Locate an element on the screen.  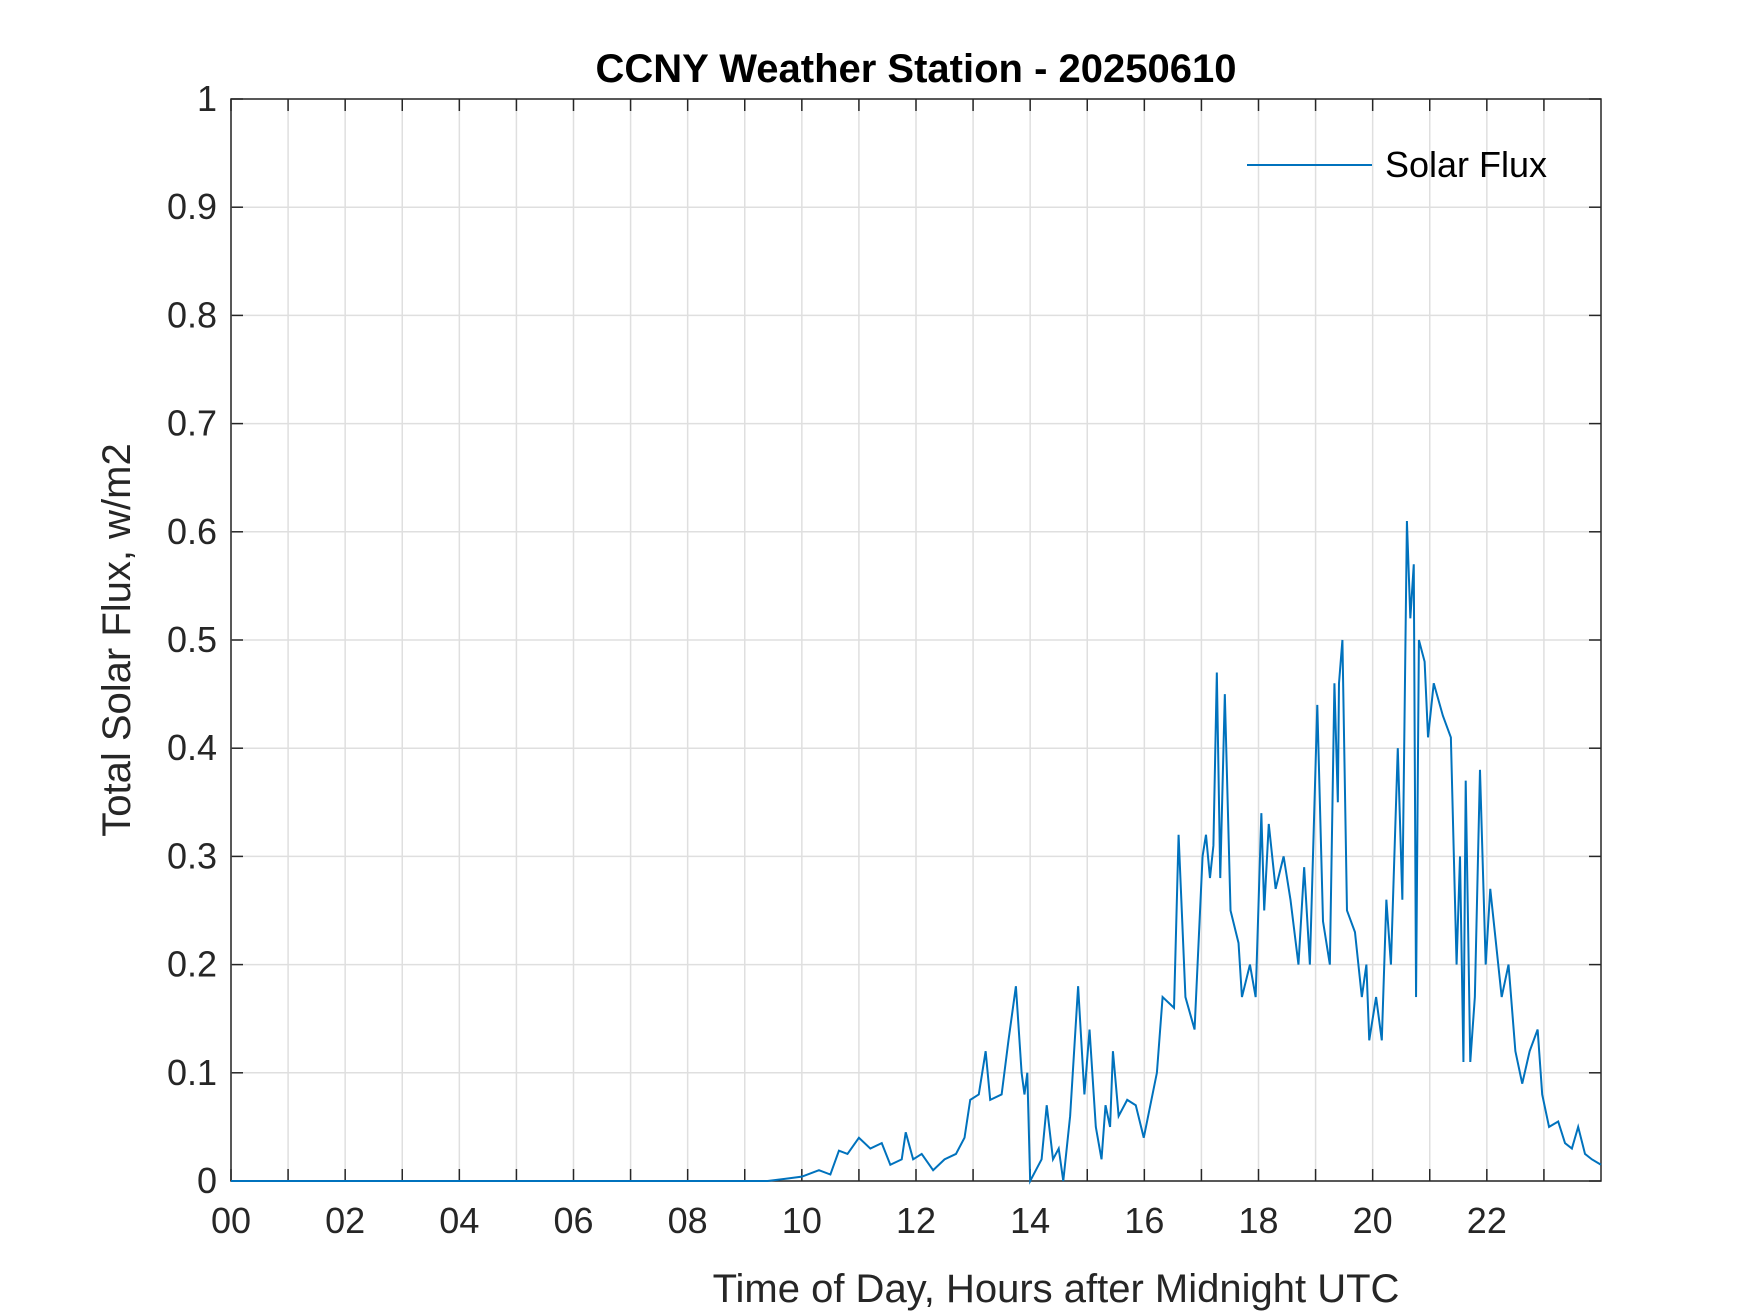
y-tick-label: 0.2 is located at coordinates (192, 964).